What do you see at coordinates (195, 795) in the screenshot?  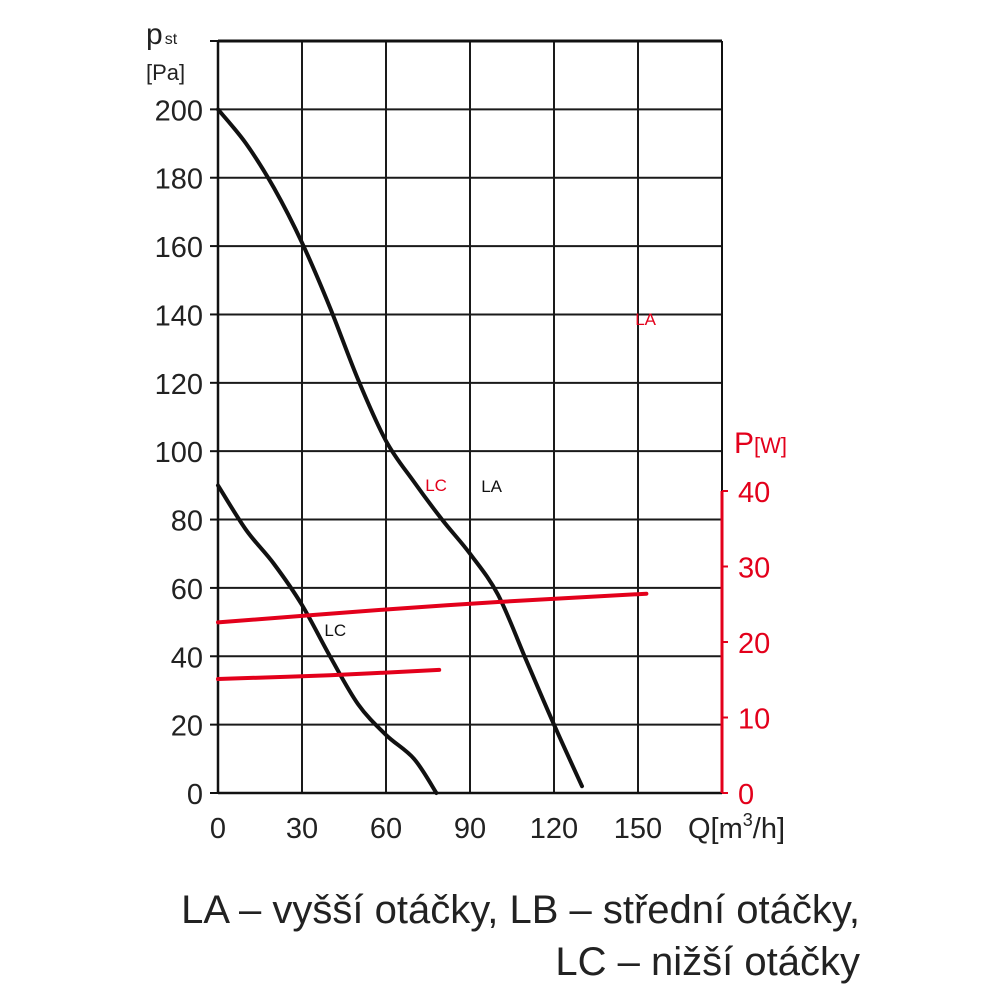 I see `y-tick-label: 0` at bounding box center [195, 795].